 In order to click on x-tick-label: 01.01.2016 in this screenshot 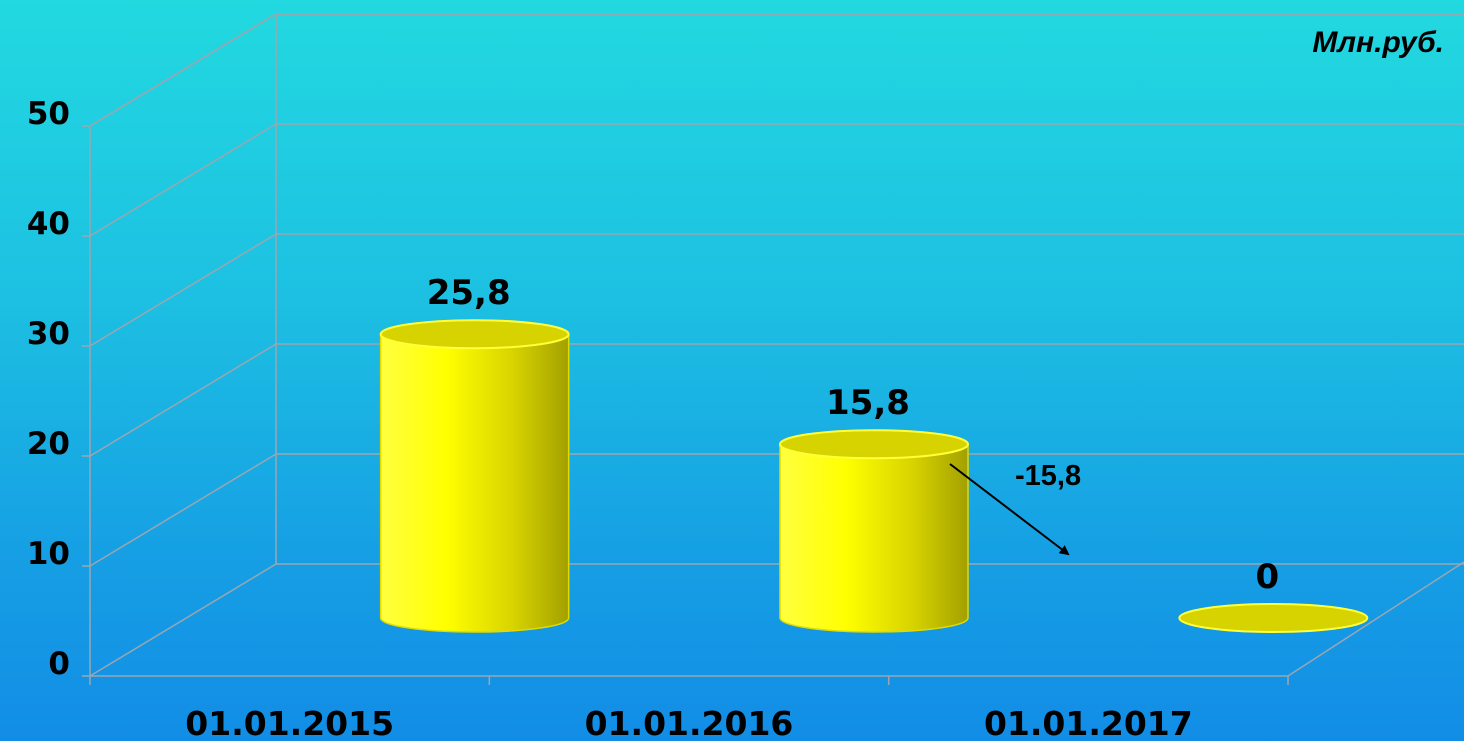, I will do `click(689, 722)`.